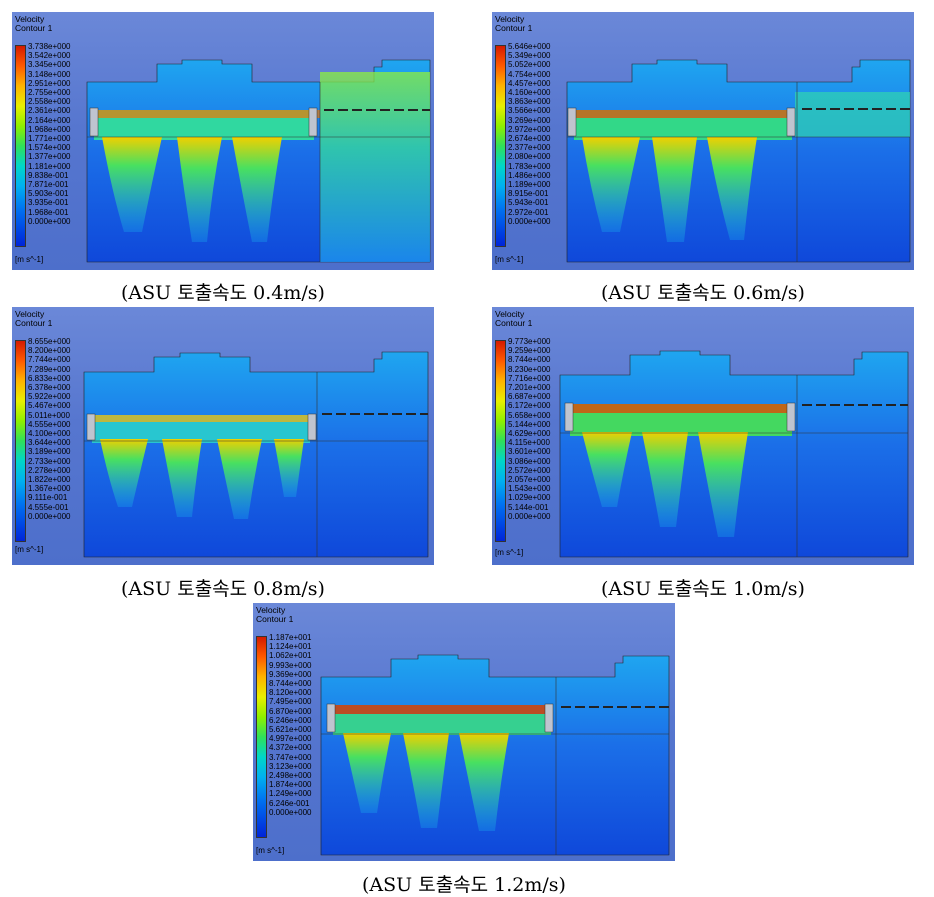 This screenshot has width=934, height=897. Describe the element at coordinates (529, 139) in the screenshot. I see `legend-tick-label: 2.674e+000` at that location.